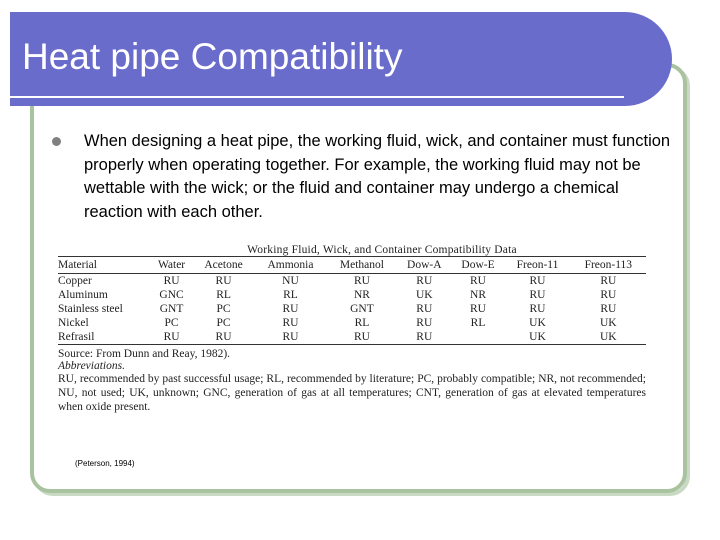 This screenshot has width=720, height=540. What do you see at coordinates (73, 323) in the screenshot?
I see `material-cell: Nickel` at bounding box center [73, 323].